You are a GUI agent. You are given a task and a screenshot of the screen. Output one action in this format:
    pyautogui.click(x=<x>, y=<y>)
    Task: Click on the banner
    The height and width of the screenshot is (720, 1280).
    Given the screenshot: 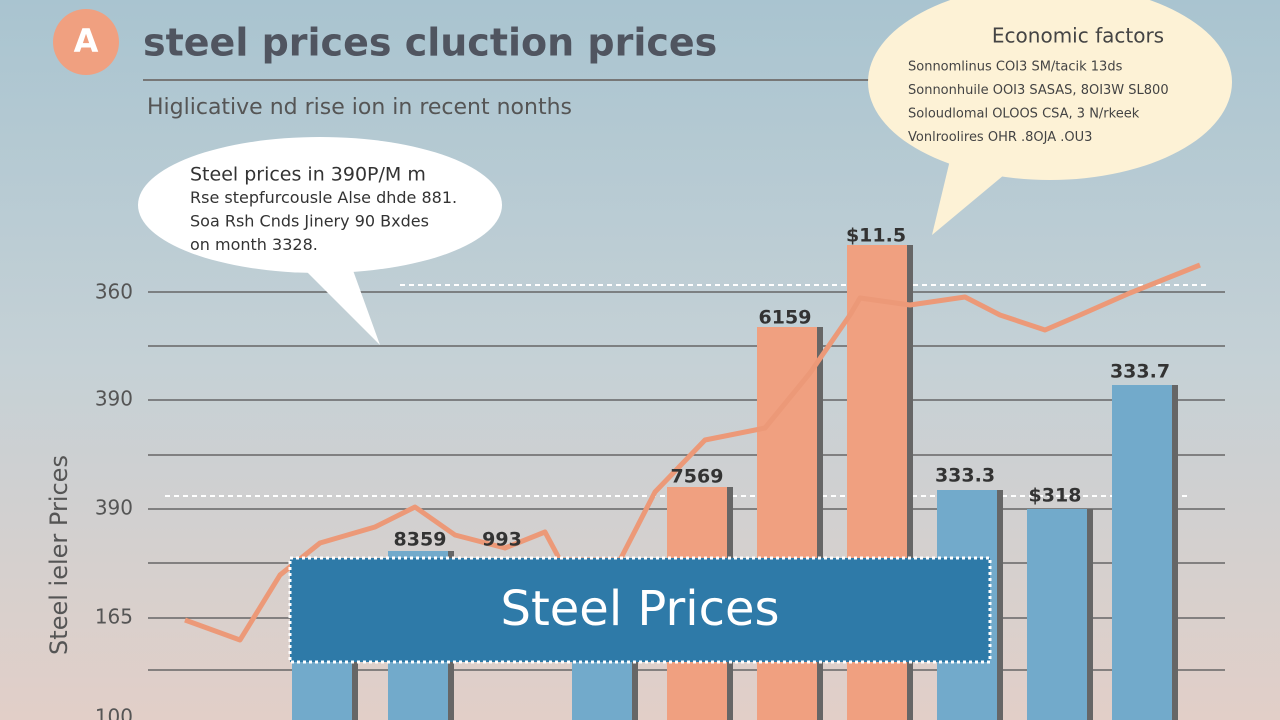 What is the action you would take?
    pyautogui.click(x=640, y=610)
    